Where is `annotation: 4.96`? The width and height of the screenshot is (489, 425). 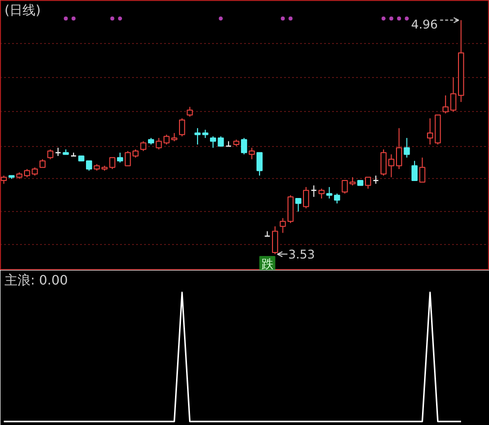
annotation: 4.96 is located at coordinates (424, 25).